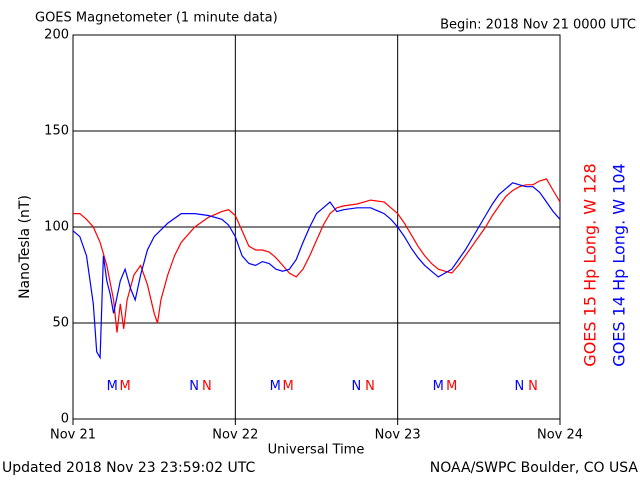  I want to click on footer-right: NOAA/SWPC Boulder, CO USA, so click(534, 468).